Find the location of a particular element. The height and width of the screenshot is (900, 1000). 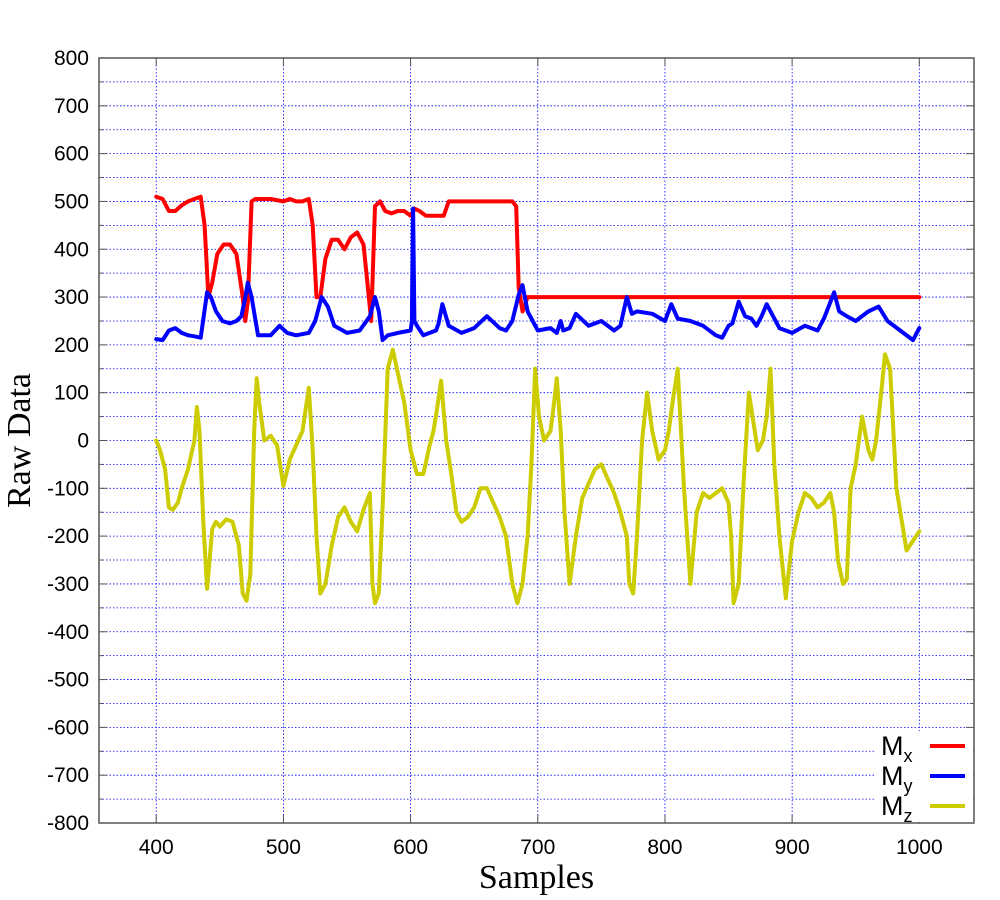

y-tick-label: 700 is located at coordinates (71, 106).